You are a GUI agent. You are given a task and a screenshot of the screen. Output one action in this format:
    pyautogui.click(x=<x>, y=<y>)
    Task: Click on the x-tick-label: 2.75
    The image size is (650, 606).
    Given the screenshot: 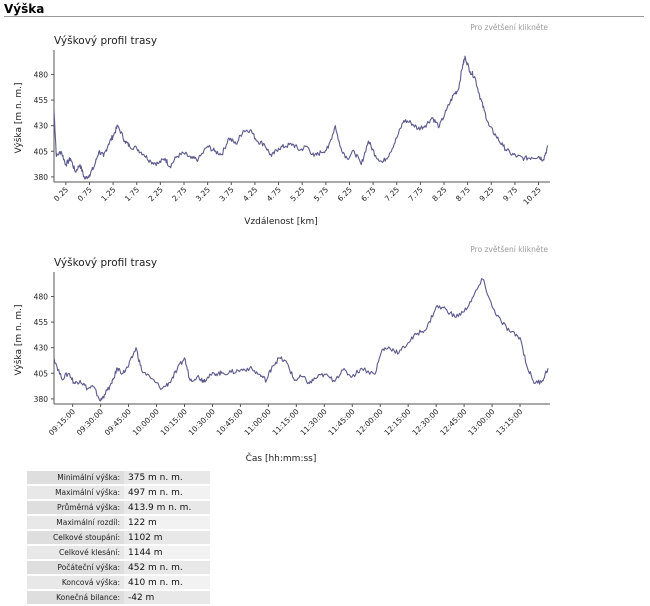 What is the action you would take?
    pyautogui.click(x=179, y=194)
    